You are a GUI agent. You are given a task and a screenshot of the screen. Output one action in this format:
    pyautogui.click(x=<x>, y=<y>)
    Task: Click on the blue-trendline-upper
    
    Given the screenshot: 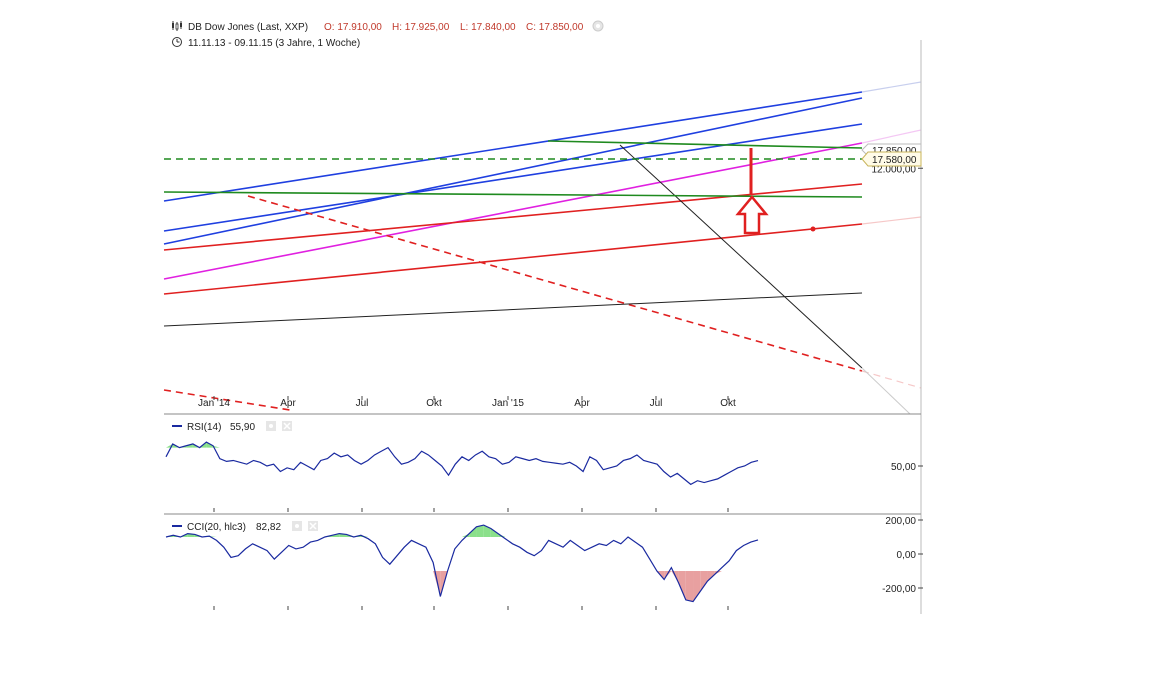 What is the action you would take?
    pyautogui.click(x=513, y=146)
    